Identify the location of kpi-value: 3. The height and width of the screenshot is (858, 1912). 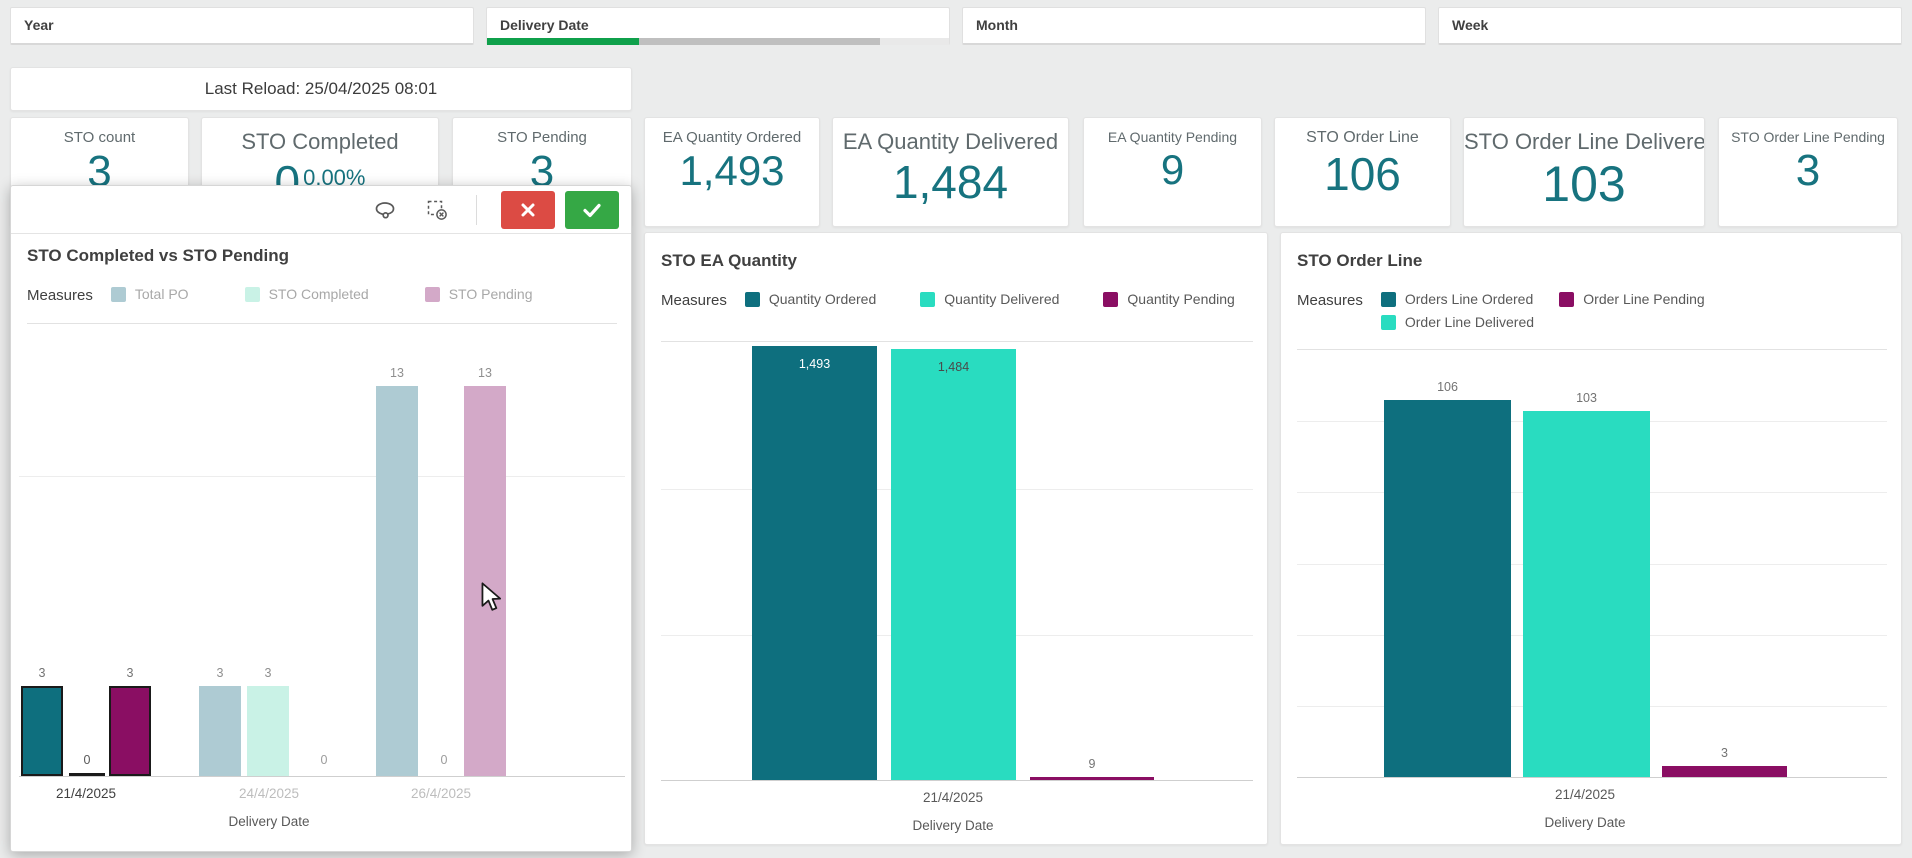
(1808, 170).